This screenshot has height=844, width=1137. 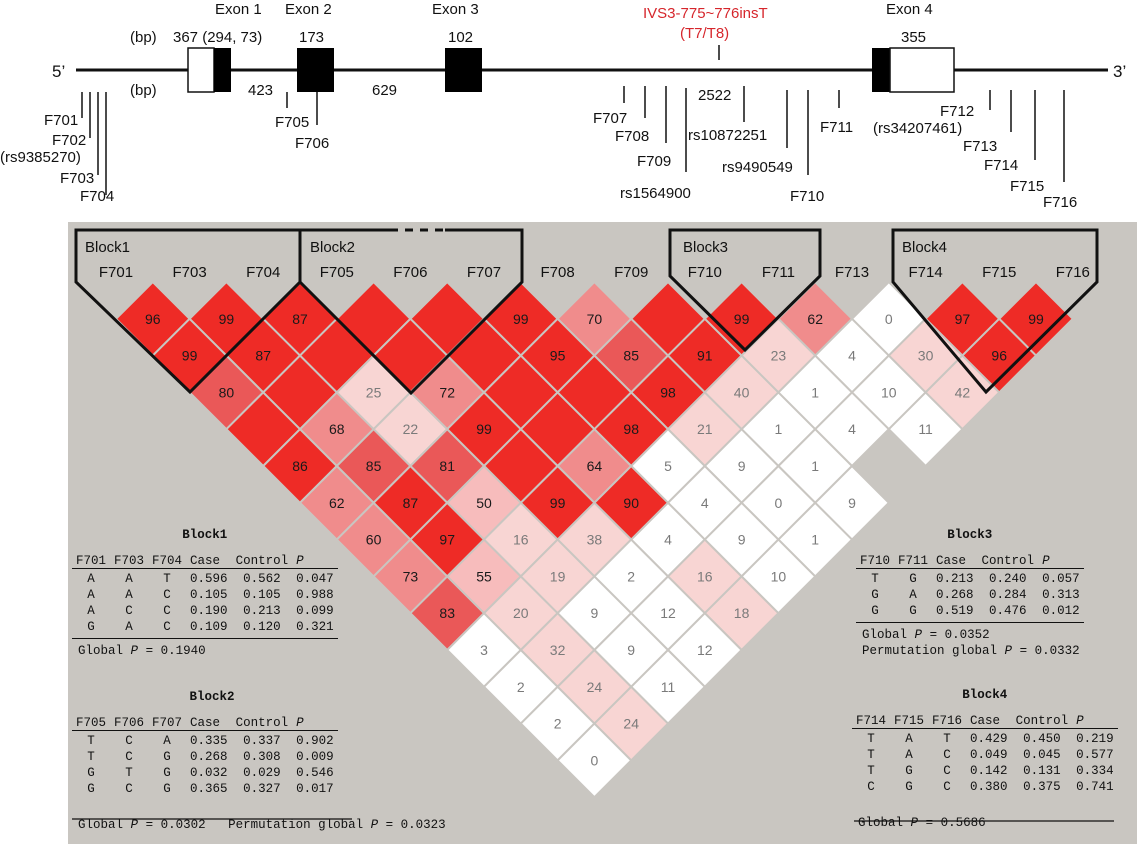 What do you see at coordinates (315, 773) in the screenshot?
I see `cell: 0.546` at bounding box center [315, 773].